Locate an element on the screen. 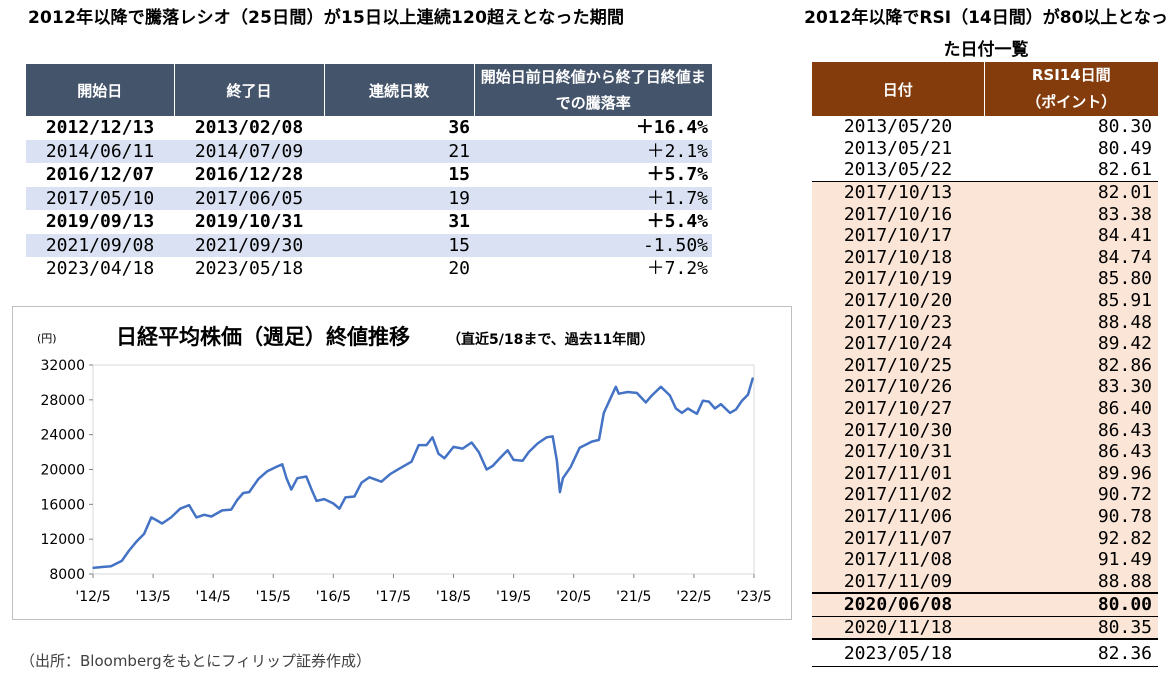 The image size is (1174, 680). x-tick-label: '14/5 is located at coordinates (213, 597).